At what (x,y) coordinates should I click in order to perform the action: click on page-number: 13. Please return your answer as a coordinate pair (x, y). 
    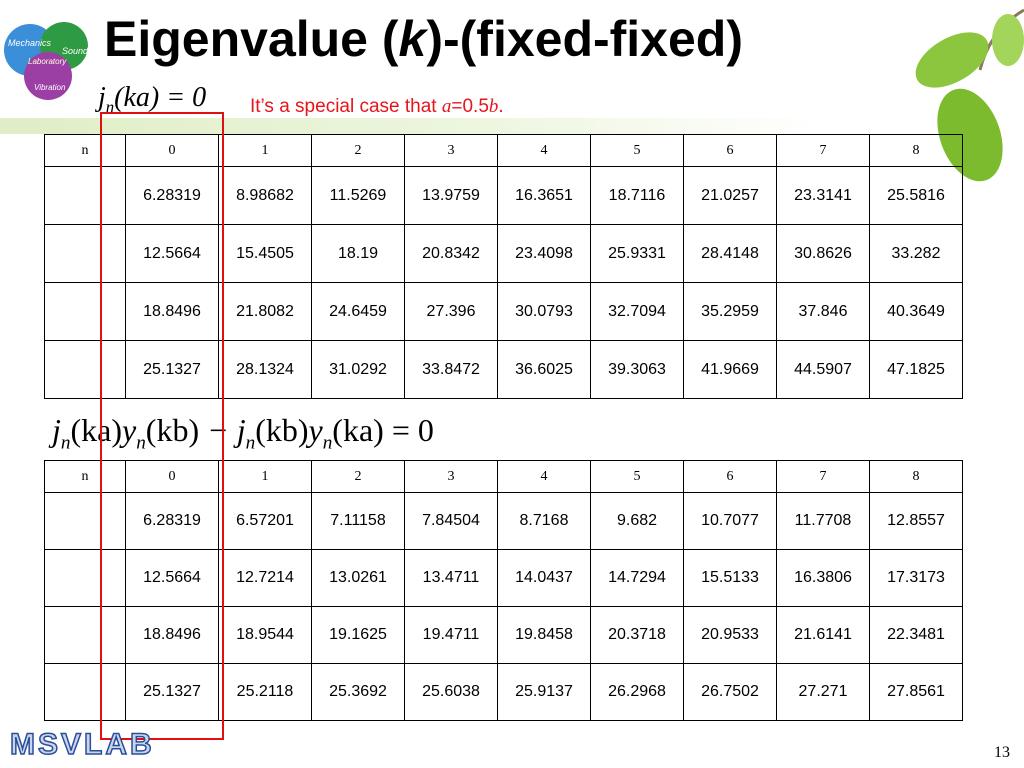
    Looking at the image, I should click on (1002, 752).